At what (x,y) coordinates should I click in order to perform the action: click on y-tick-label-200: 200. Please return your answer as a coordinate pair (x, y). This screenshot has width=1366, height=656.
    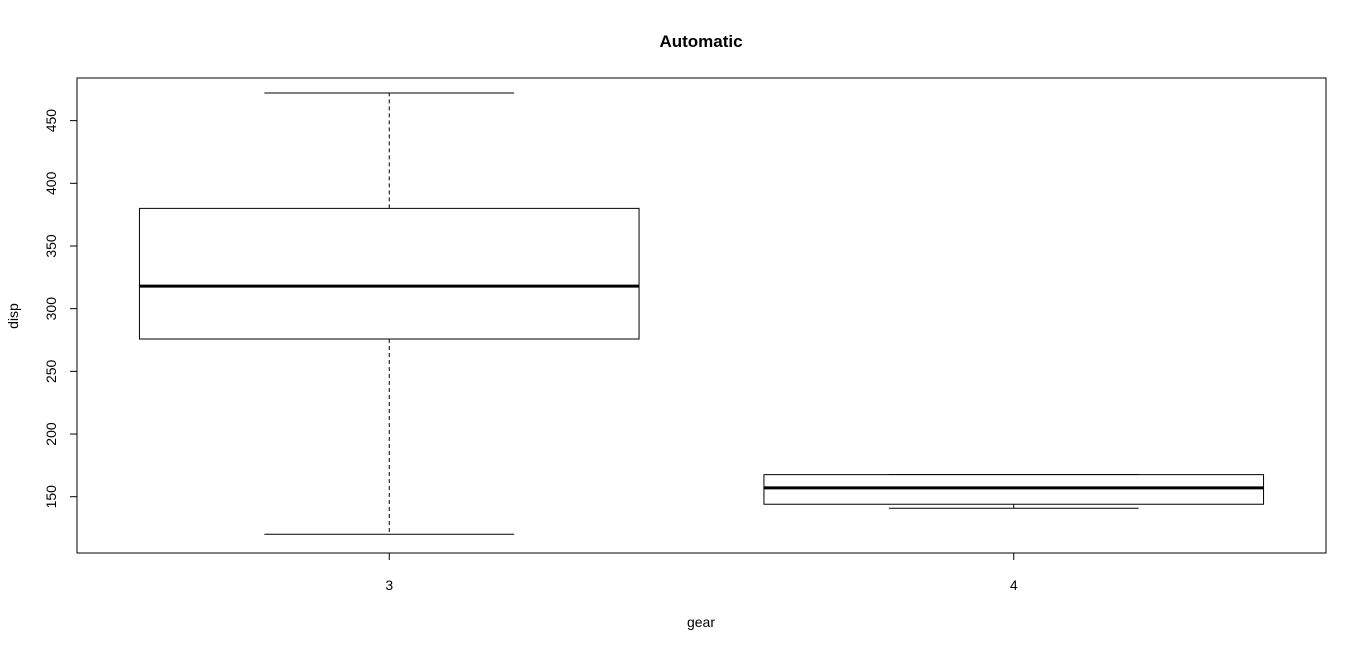
    Looking at the image, I should click on (51, 434).